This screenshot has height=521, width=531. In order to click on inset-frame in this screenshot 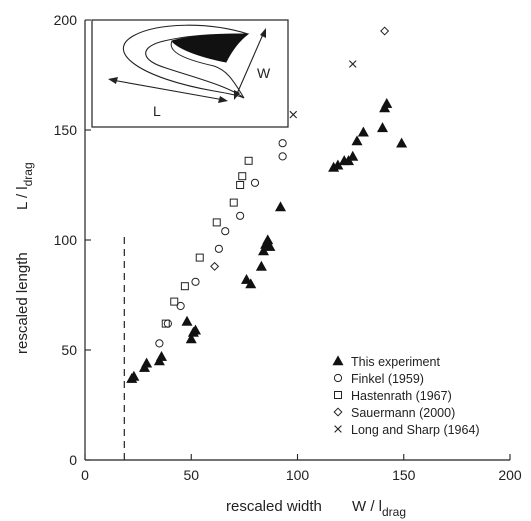, I will do `click(190, 73)`.